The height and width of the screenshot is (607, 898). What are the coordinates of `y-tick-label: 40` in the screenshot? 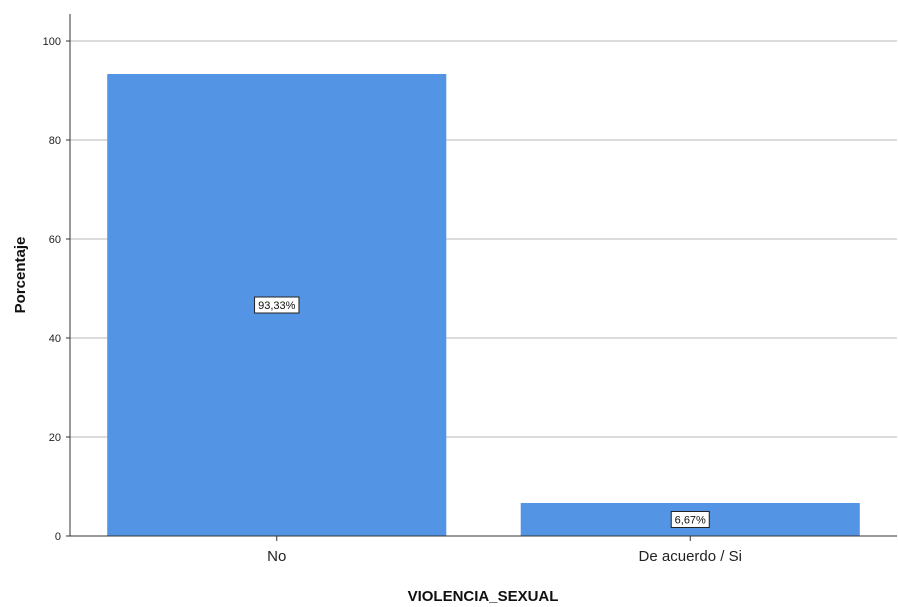 It's located at (55, 339).